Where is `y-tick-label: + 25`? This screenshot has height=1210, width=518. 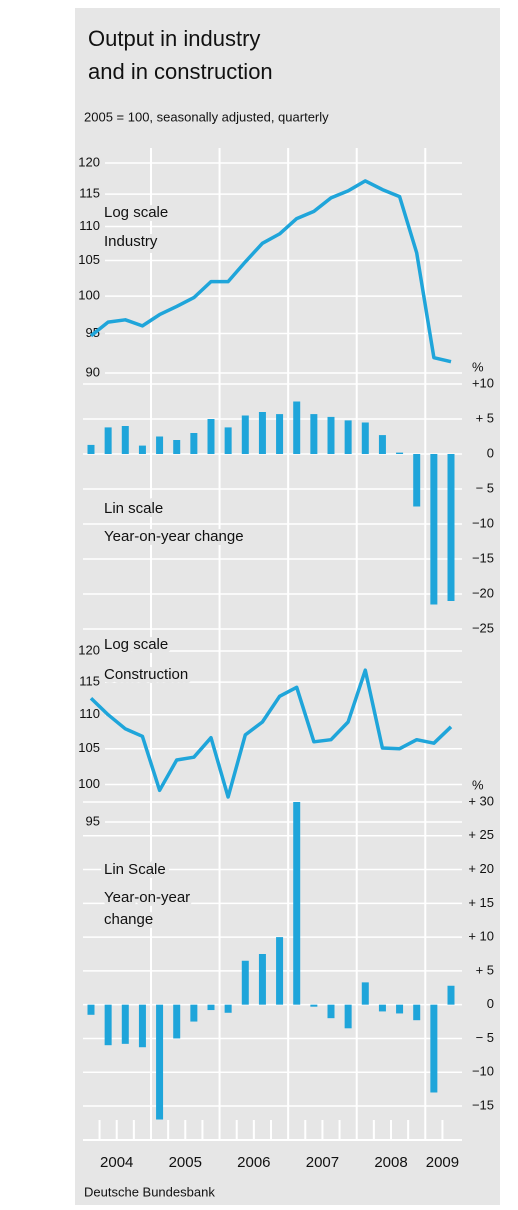 y-tick-label: + 25 is located at coordinates (481, 834).